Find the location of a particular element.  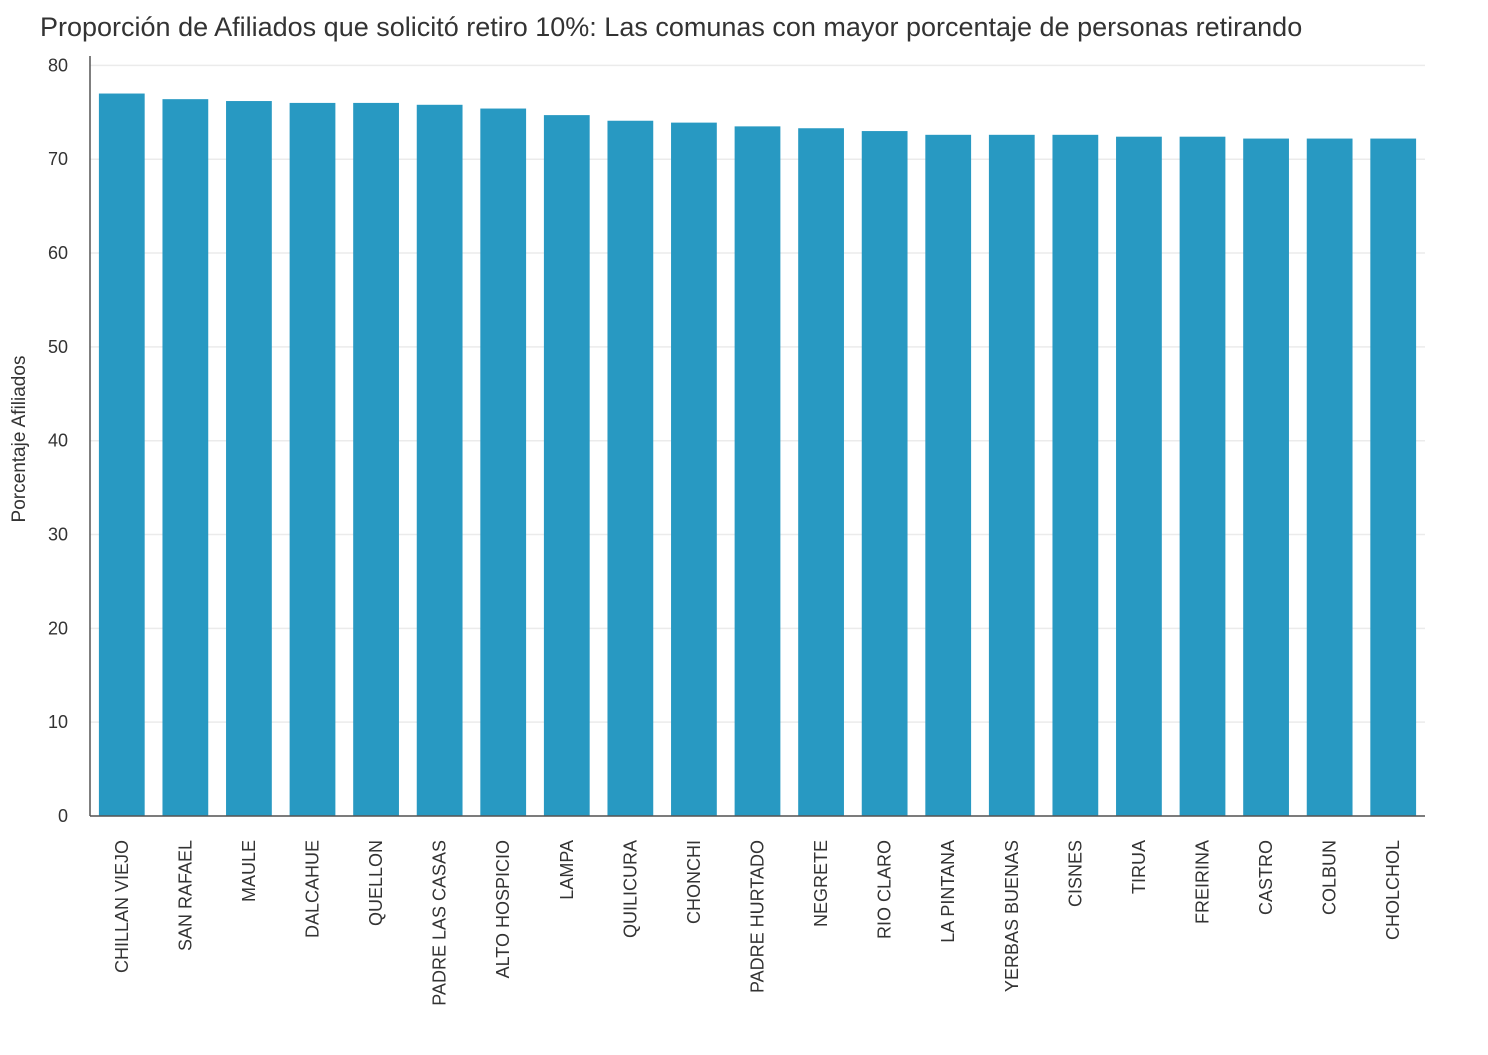

y-axis-label: Porcentaje Afiliados is located at coordinates (19, 439).